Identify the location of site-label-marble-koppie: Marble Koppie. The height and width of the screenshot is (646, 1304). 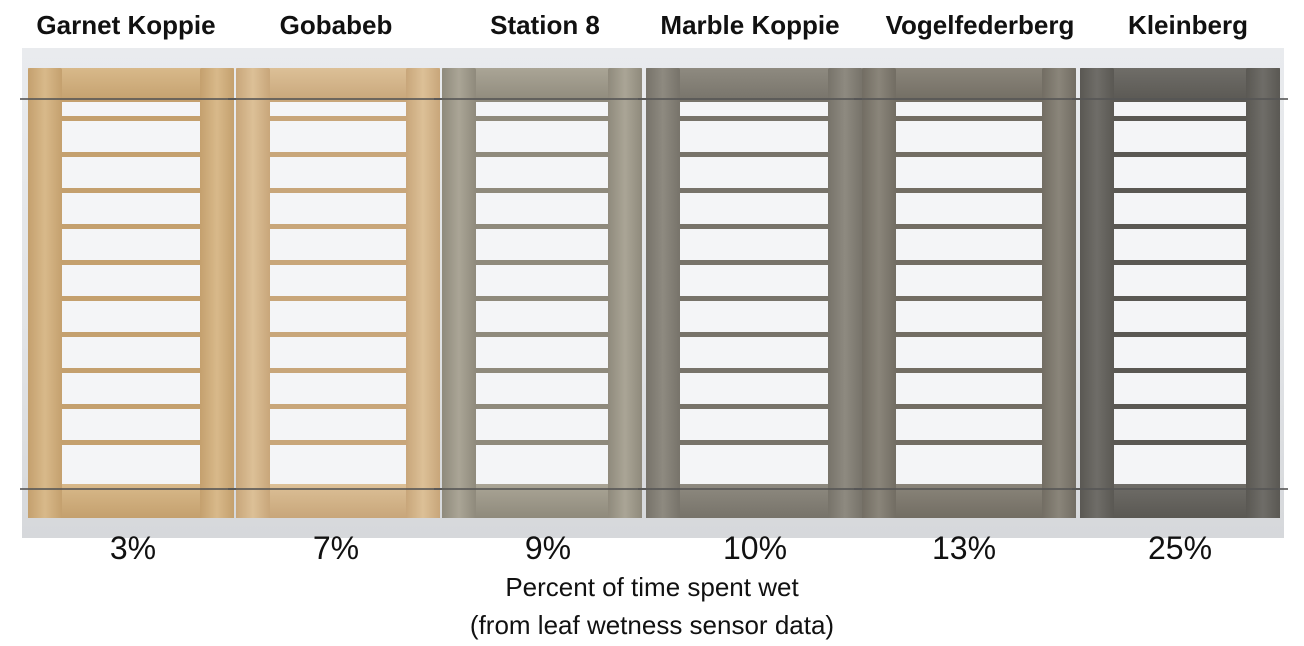
(750, 25).